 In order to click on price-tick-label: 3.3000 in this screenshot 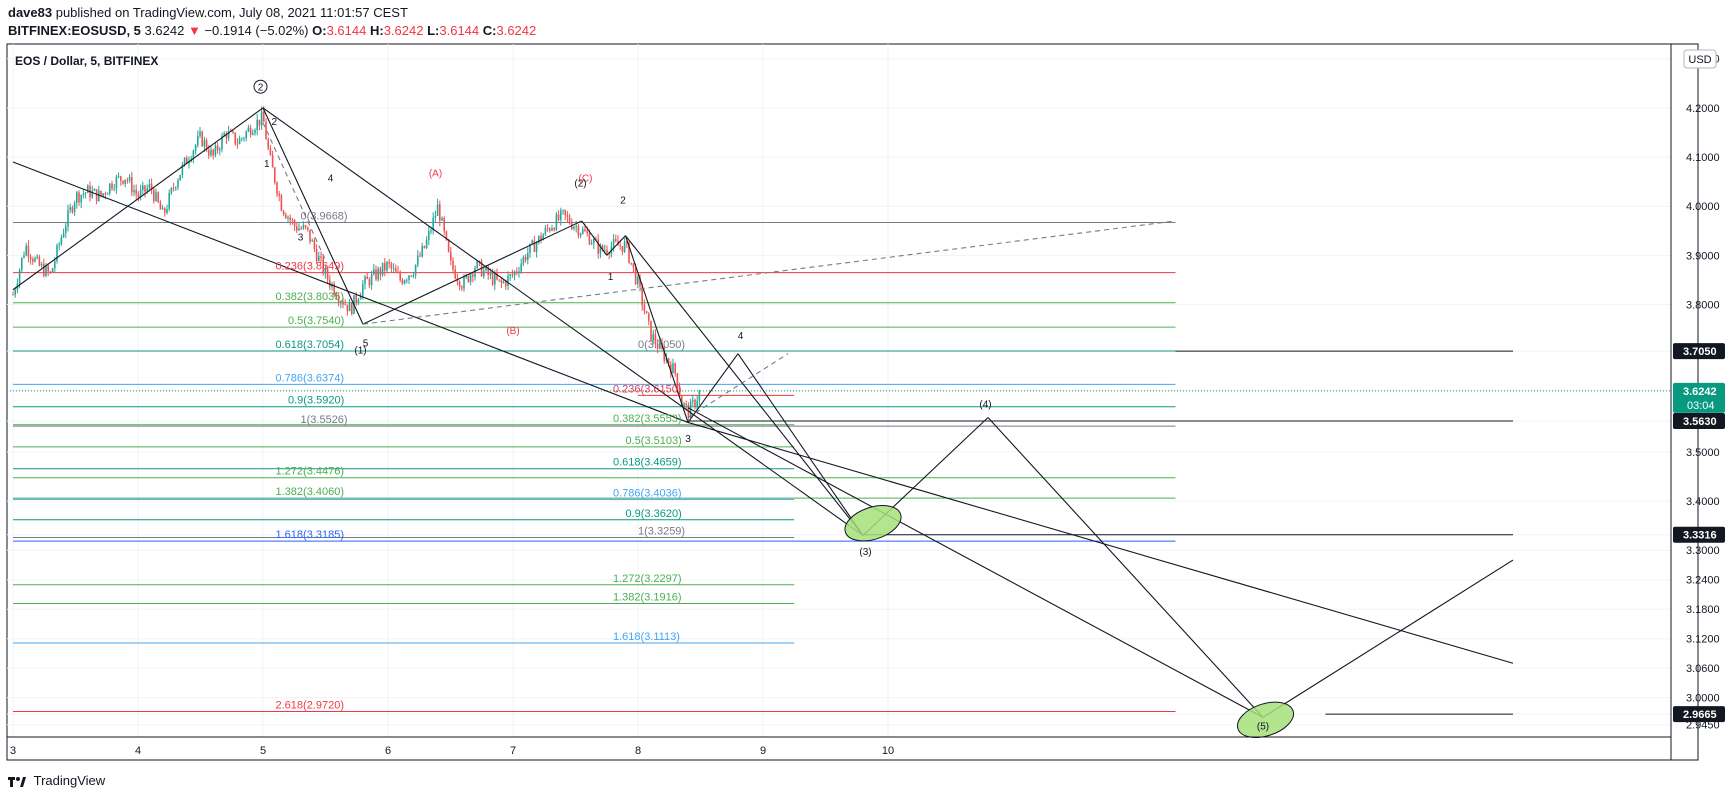, I will do `click(1703, 551)`.